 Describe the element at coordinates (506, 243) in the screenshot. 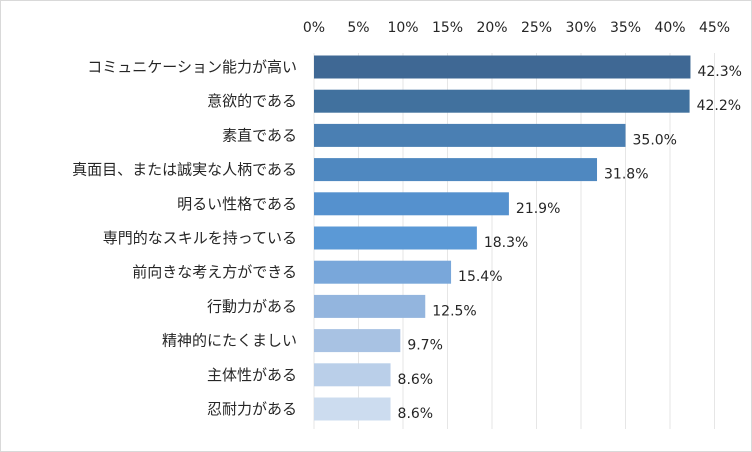

I see `data-label: 18.3%` at that location.